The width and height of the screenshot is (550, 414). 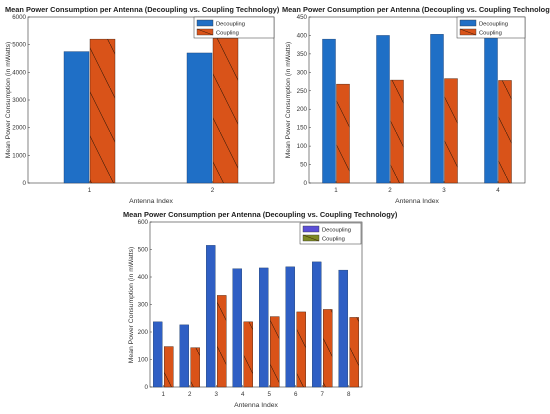 I want to click on y-tick-label: 5000, so click(x=19, y=45).